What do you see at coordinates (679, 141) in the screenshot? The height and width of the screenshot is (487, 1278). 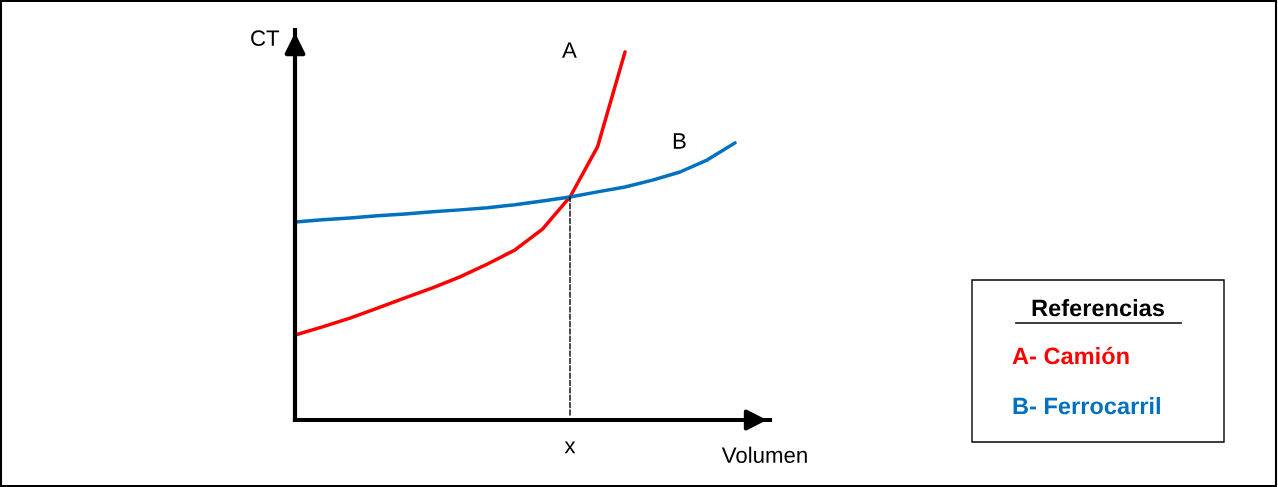 I see `series-label: B` at bounding box center [679, 141].